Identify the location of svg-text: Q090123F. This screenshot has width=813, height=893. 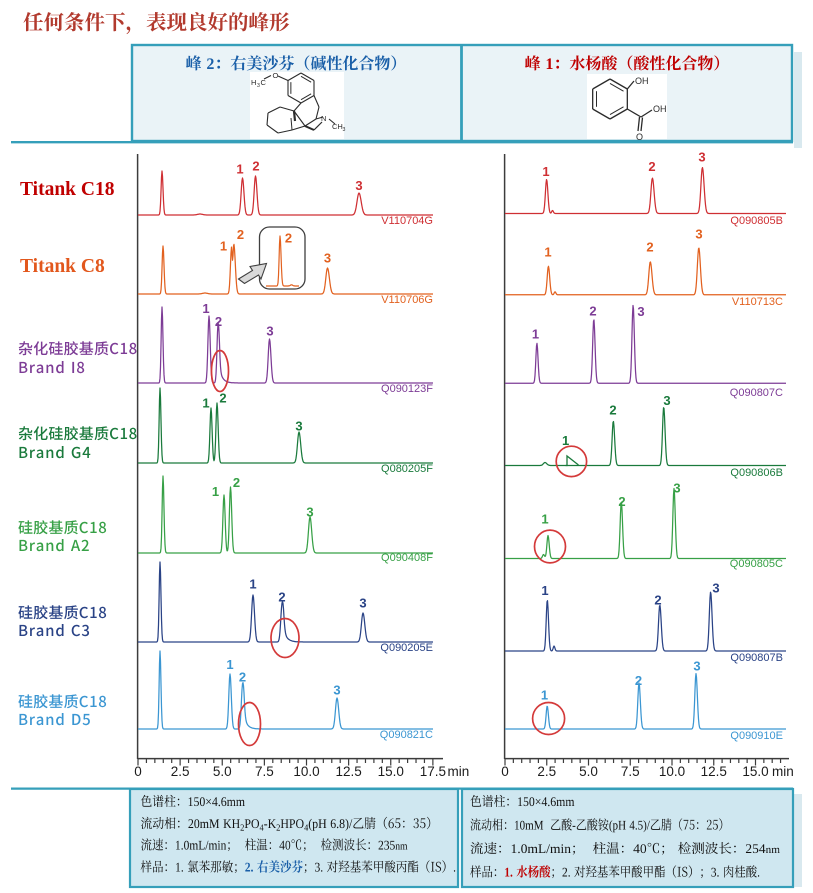
(407, 389).